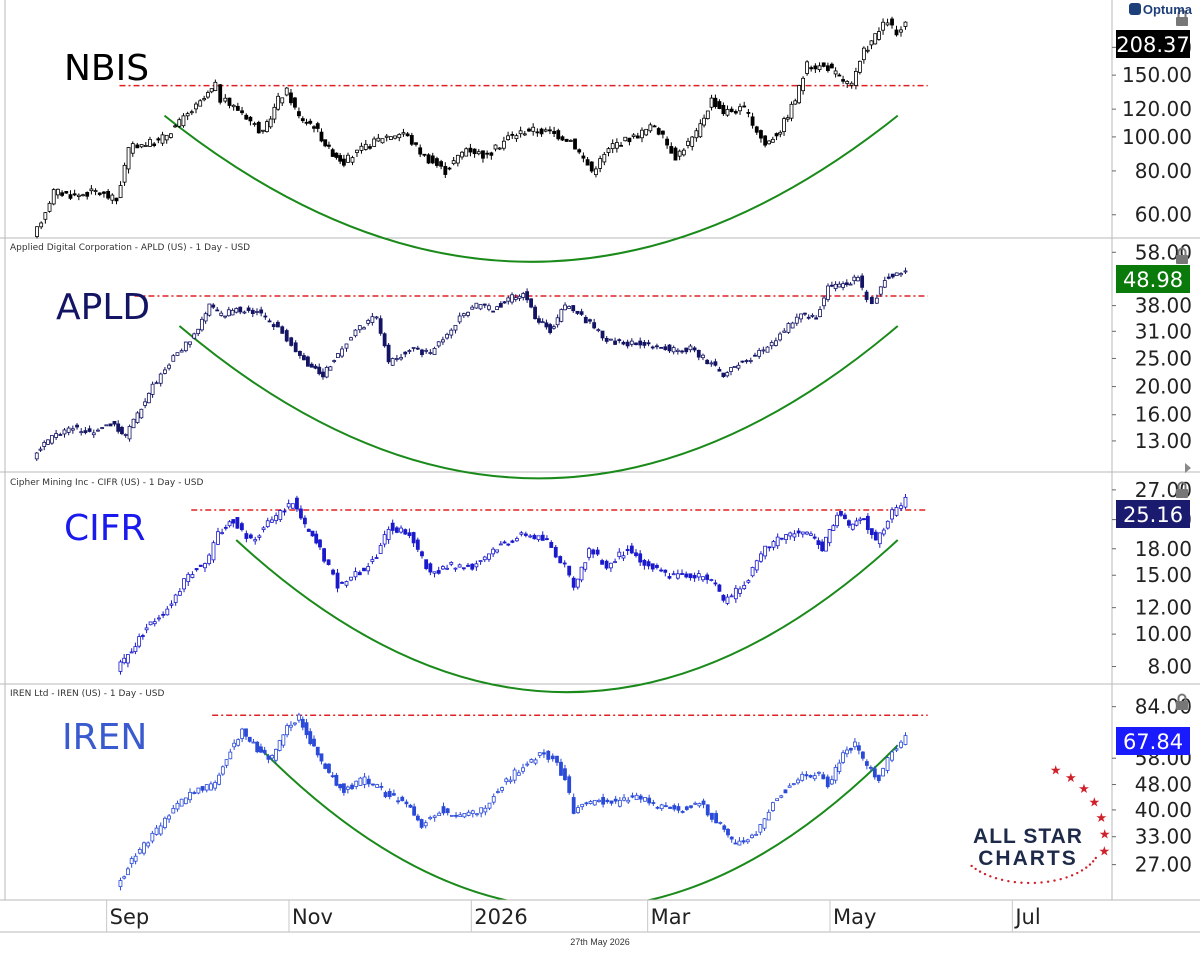 Image resolution: width=1200 pixels, height=964 pixels. I want to click on x-axis-band, so click(600, 916).